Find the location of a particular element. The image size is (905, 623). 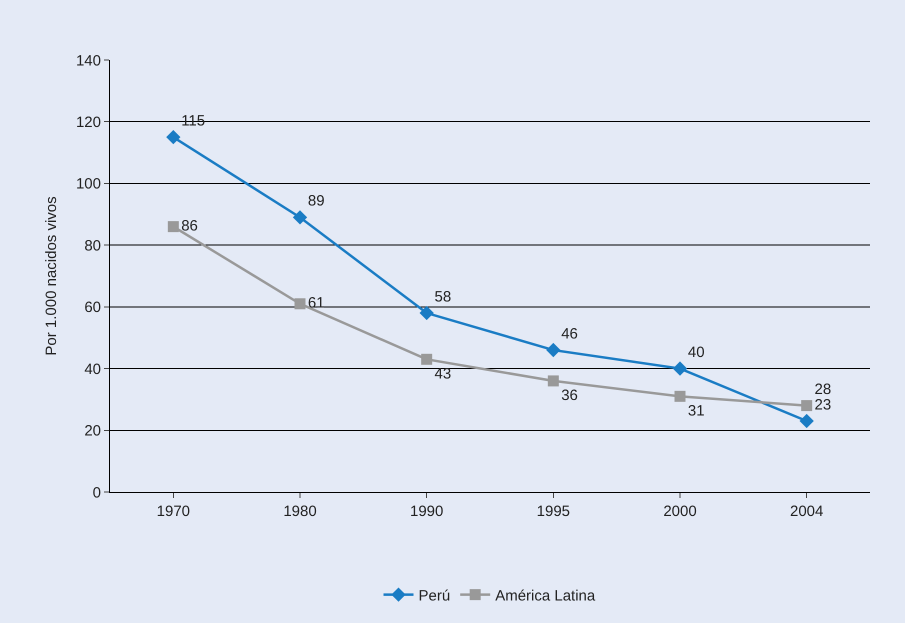

data-label: 89 is located at coordinates (316, 201).